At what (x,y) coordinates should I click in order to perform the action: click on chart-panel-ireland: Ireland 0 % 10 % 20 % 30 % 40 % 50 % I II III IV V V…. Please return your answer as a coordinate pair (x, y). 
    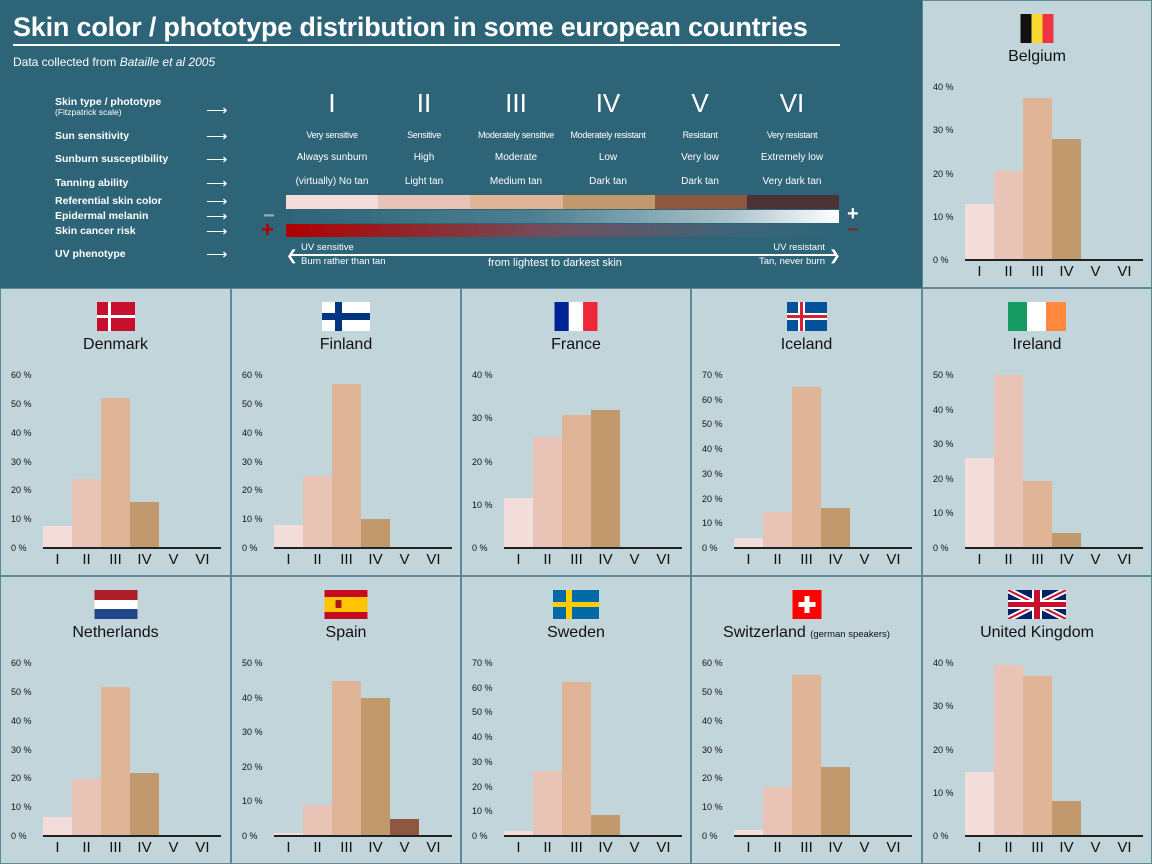
    Looking at the image, I should click on (1037, 432).